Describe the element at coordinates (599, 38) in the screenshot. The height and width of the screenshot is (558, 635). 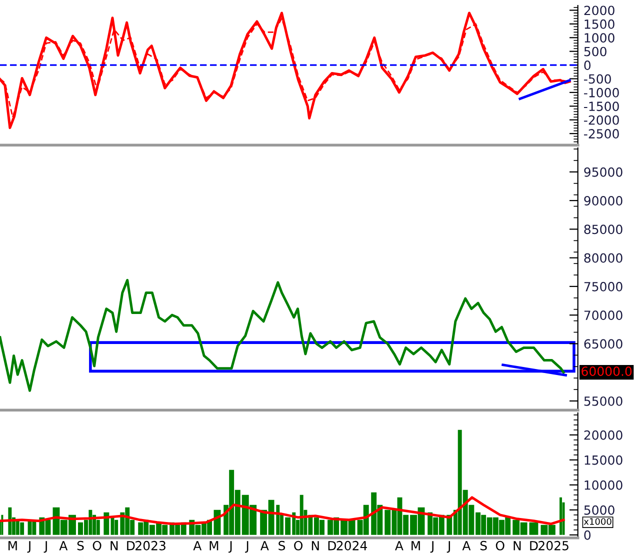
I see `y-tick-label: 1000` at that location.